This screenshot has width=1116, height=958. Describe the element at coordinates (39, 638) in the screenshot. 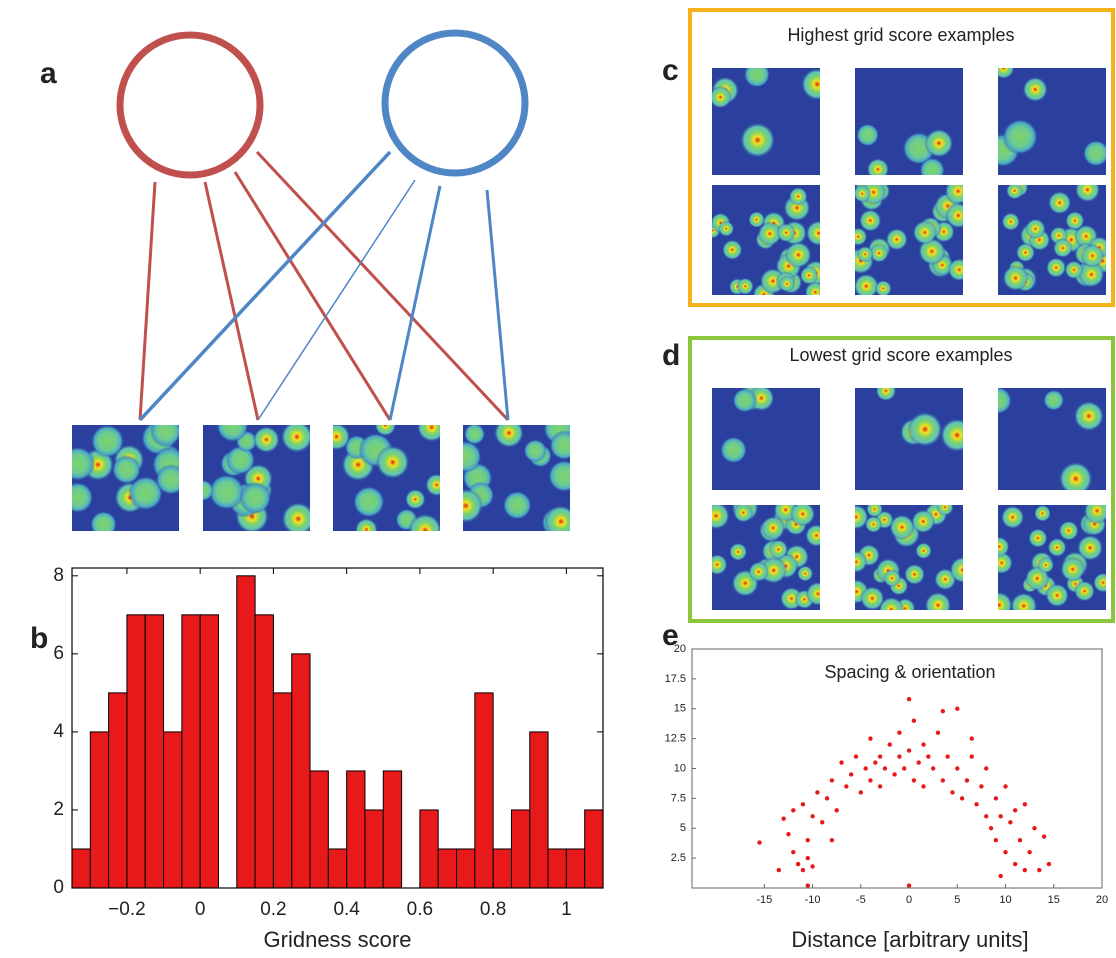

I see `panel-label: b` at that location.